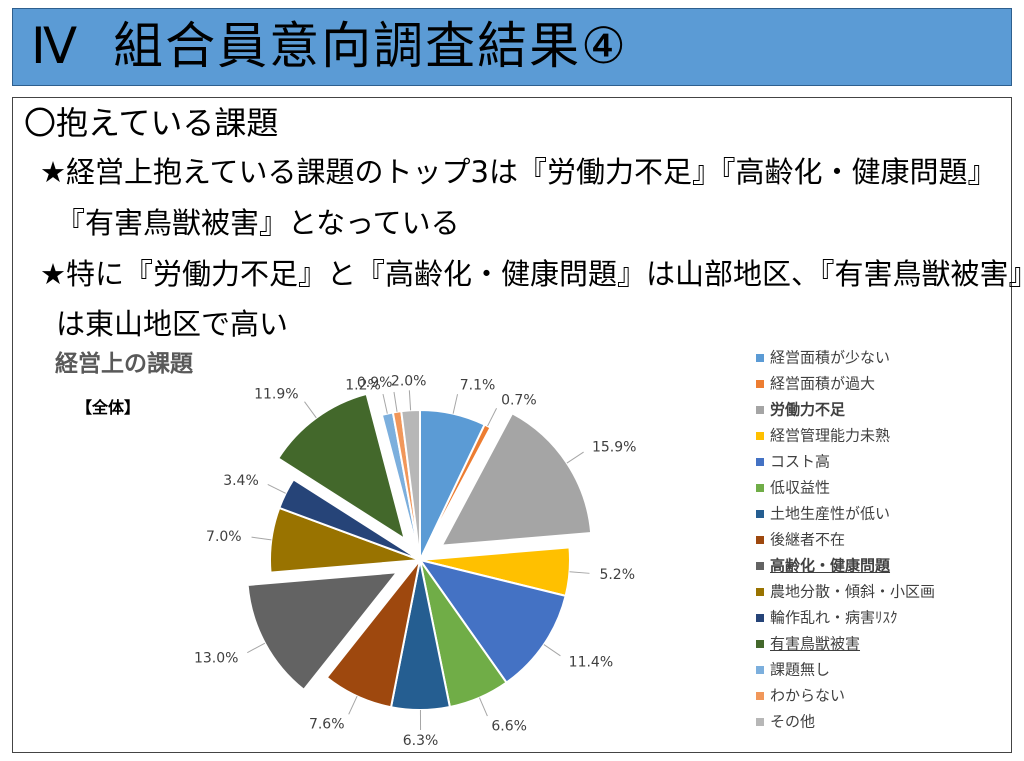 The height and width of the screenshot is (761, 1024). Describe the element at coordinates (881, 461) in the screenshot. I see `legend-item-4: コスト高` at that location.